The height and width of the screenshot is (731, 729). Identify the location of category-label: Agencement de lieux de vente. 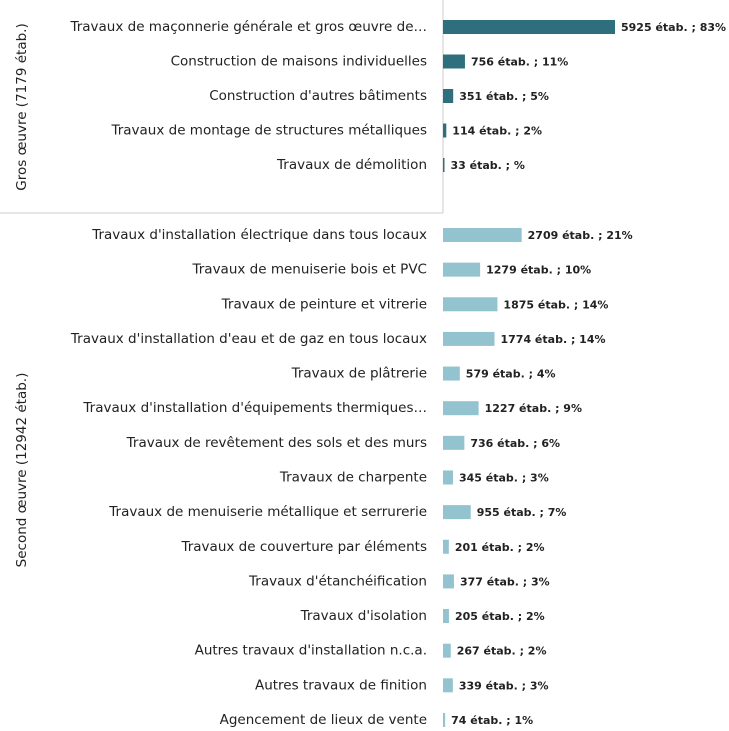
(323, 720).